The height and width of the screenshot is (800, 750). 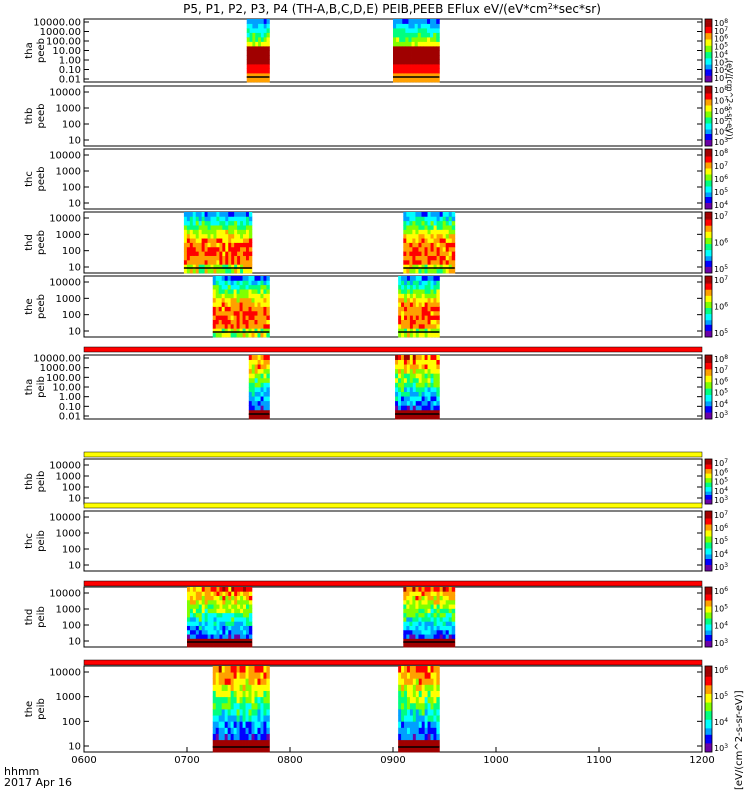 I want to click on y-tick-label: 1000.00, so click(x=60, y=32).